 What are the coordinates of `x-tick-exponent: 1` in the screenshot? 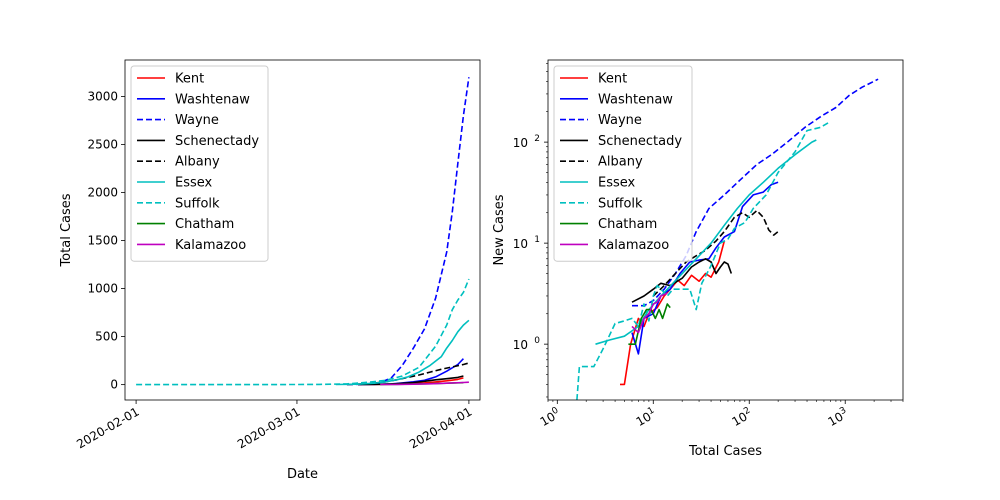 It's located at (651, 412).